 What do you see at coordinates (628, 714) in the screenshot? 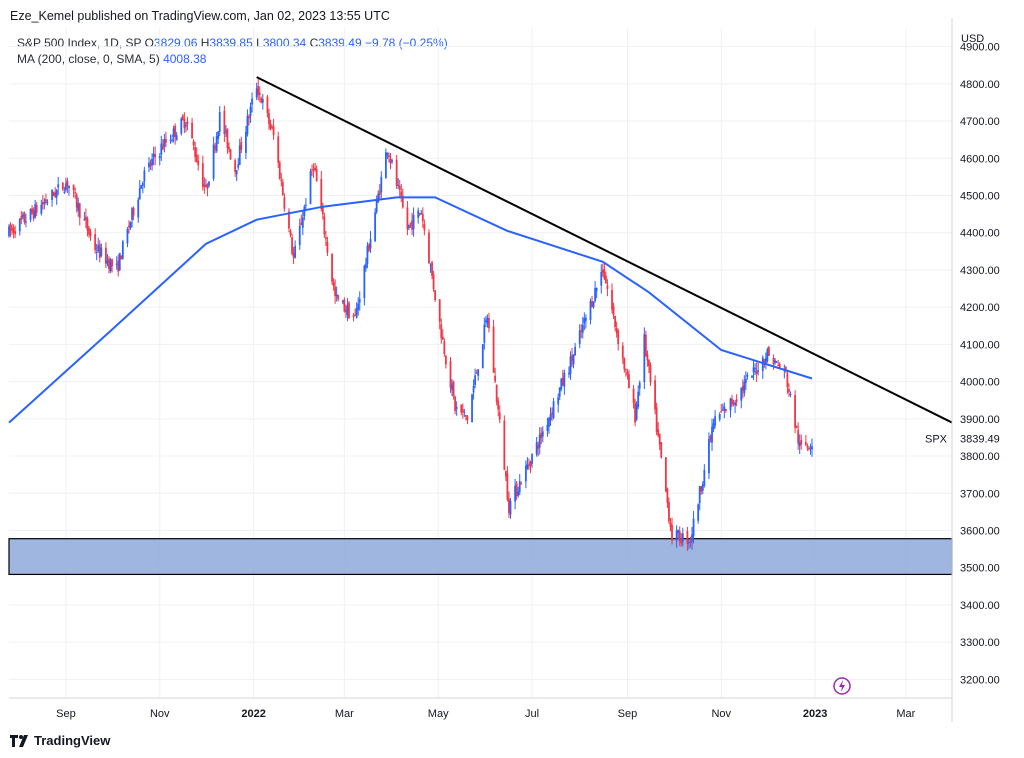
I see `x-tick-label: Sep` at bounding box center [628, 714].